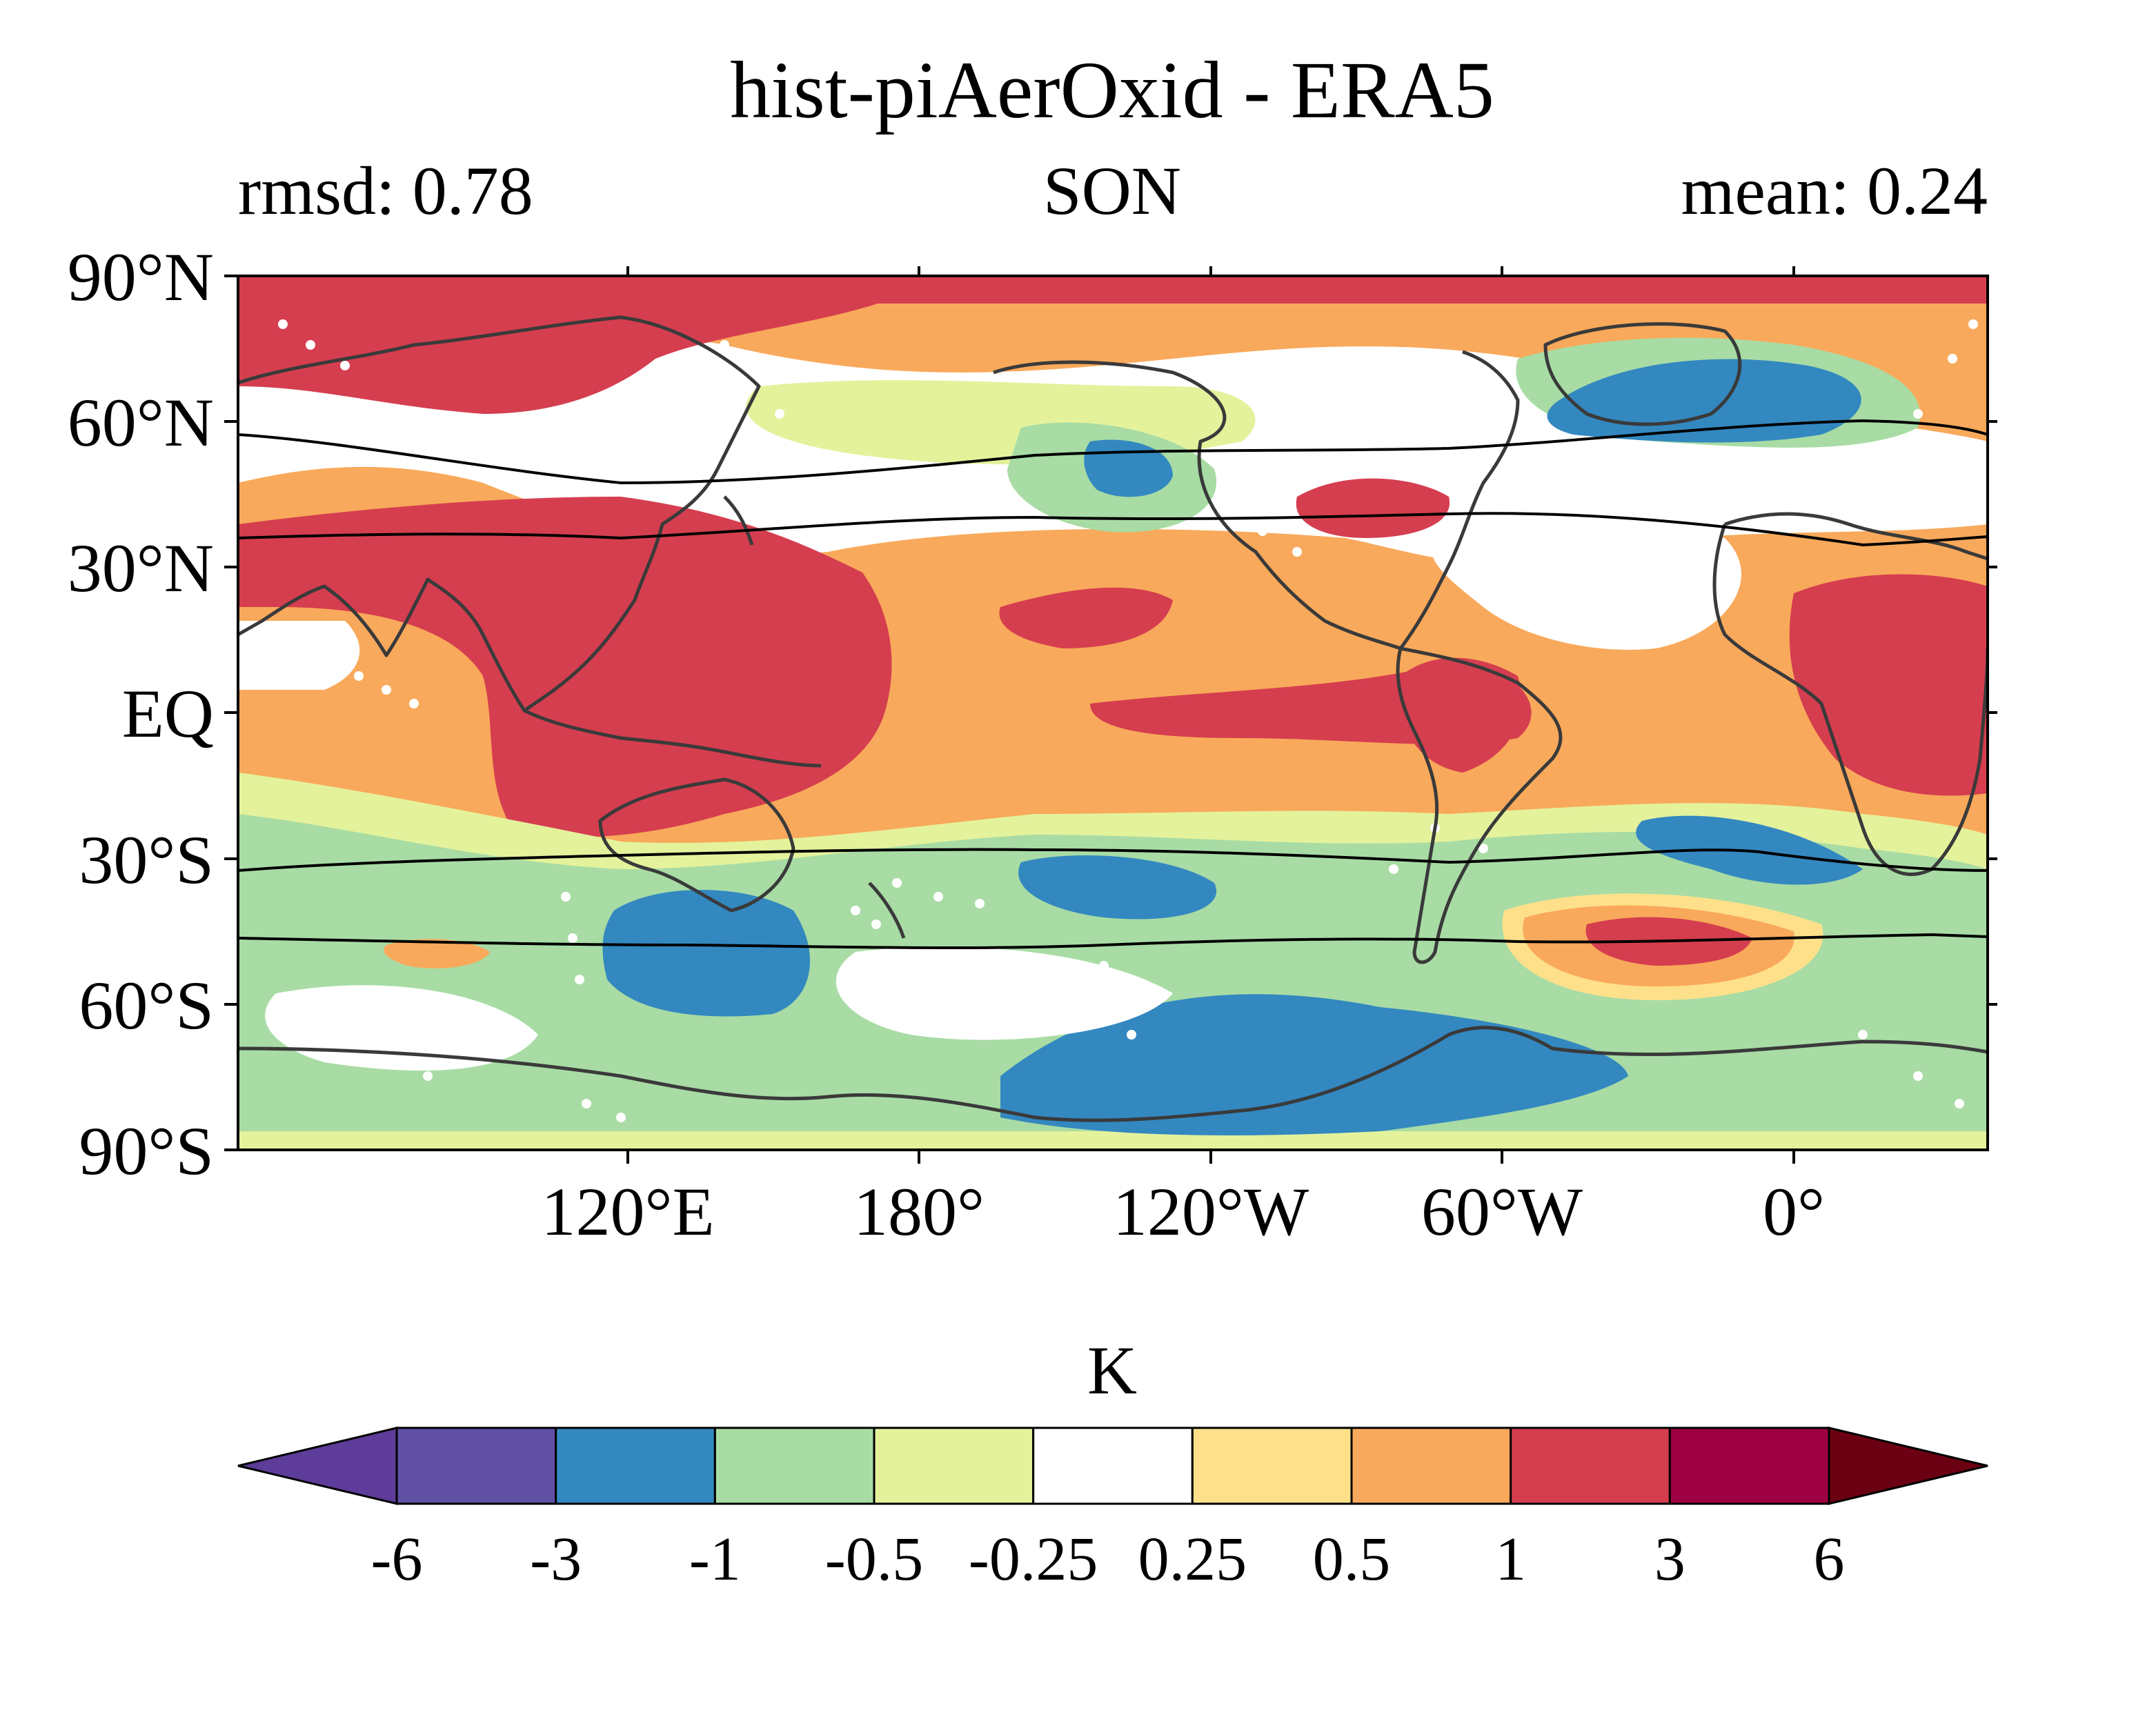 The height and width of the screenshot is (1710, 2156). I want to click on coast-antarctica, so click(1113, 1074).